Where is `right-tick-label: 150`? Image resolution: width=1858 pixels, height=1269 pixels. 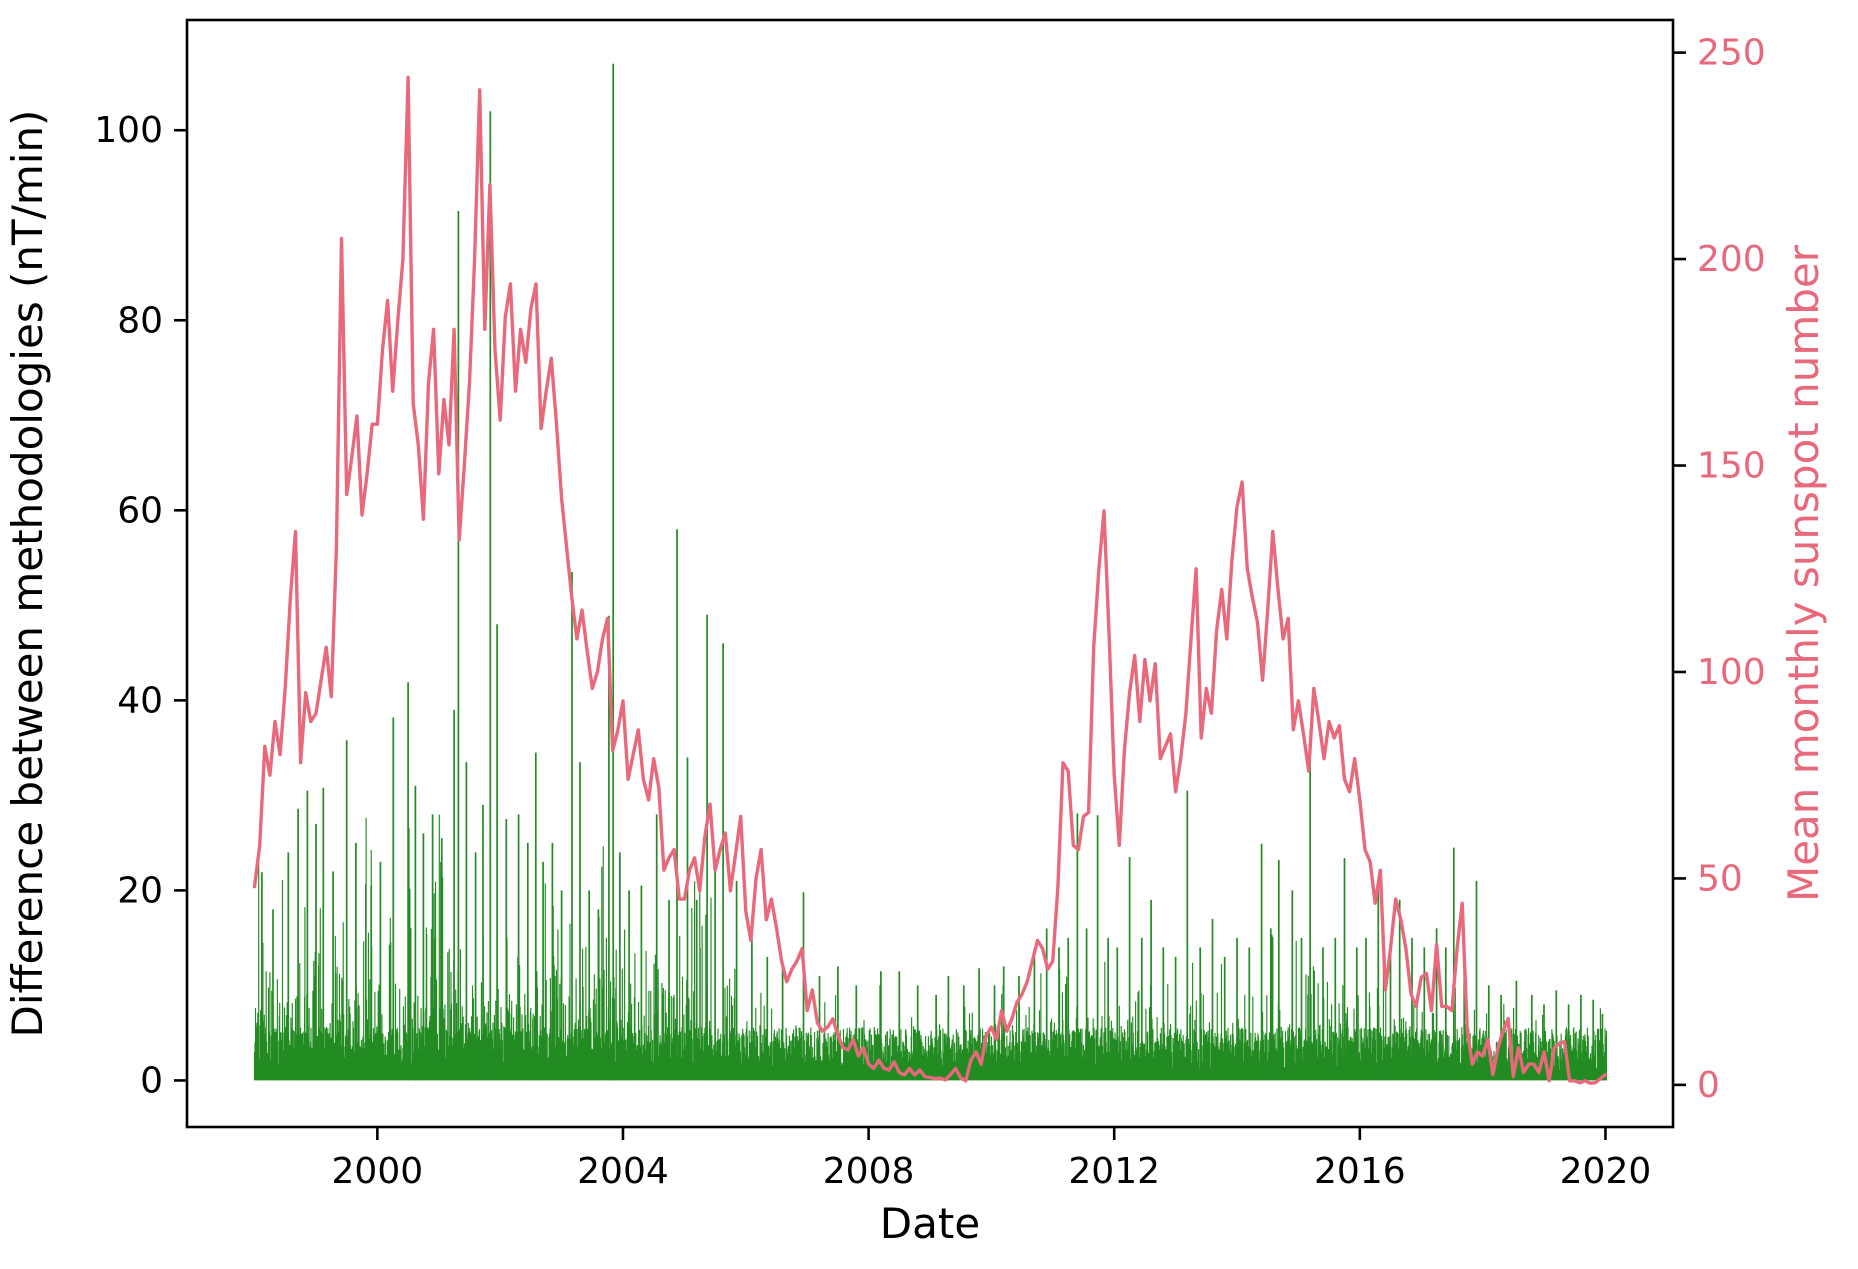 right-tick-label: 150 is located at coordinates (1731, 466).